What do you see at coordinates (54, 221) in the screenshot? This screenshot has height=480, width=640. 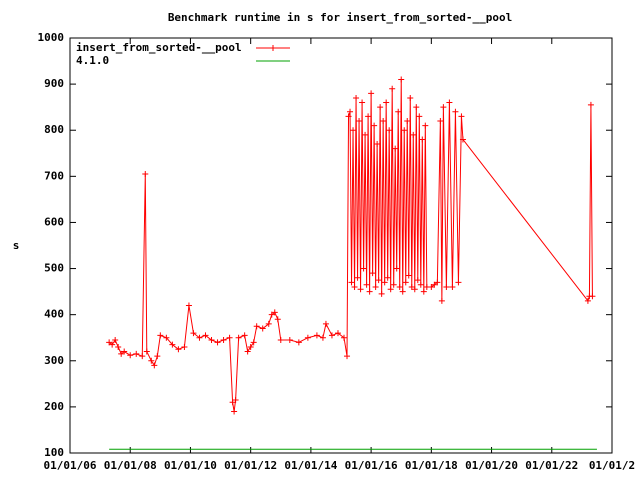 I see `y-tick-label: 600` at bounding box center [54, 221].